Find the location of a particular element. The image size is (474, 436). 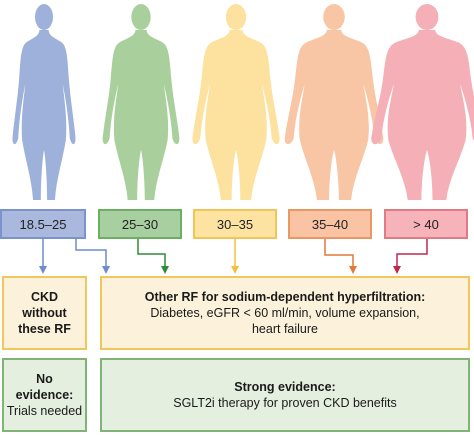

bmi-label-obese-2: 35–40 is located at coordinates (330, 224).